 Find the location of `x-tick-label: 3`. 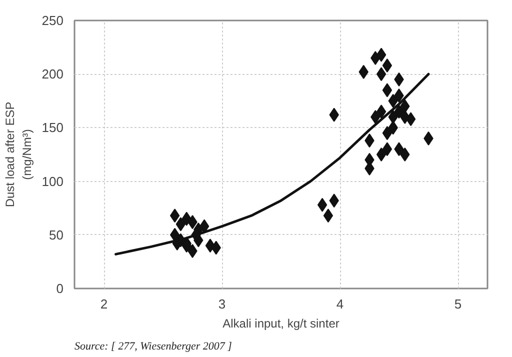

x-tick-label: 3 is located at coordinates (222, 304).